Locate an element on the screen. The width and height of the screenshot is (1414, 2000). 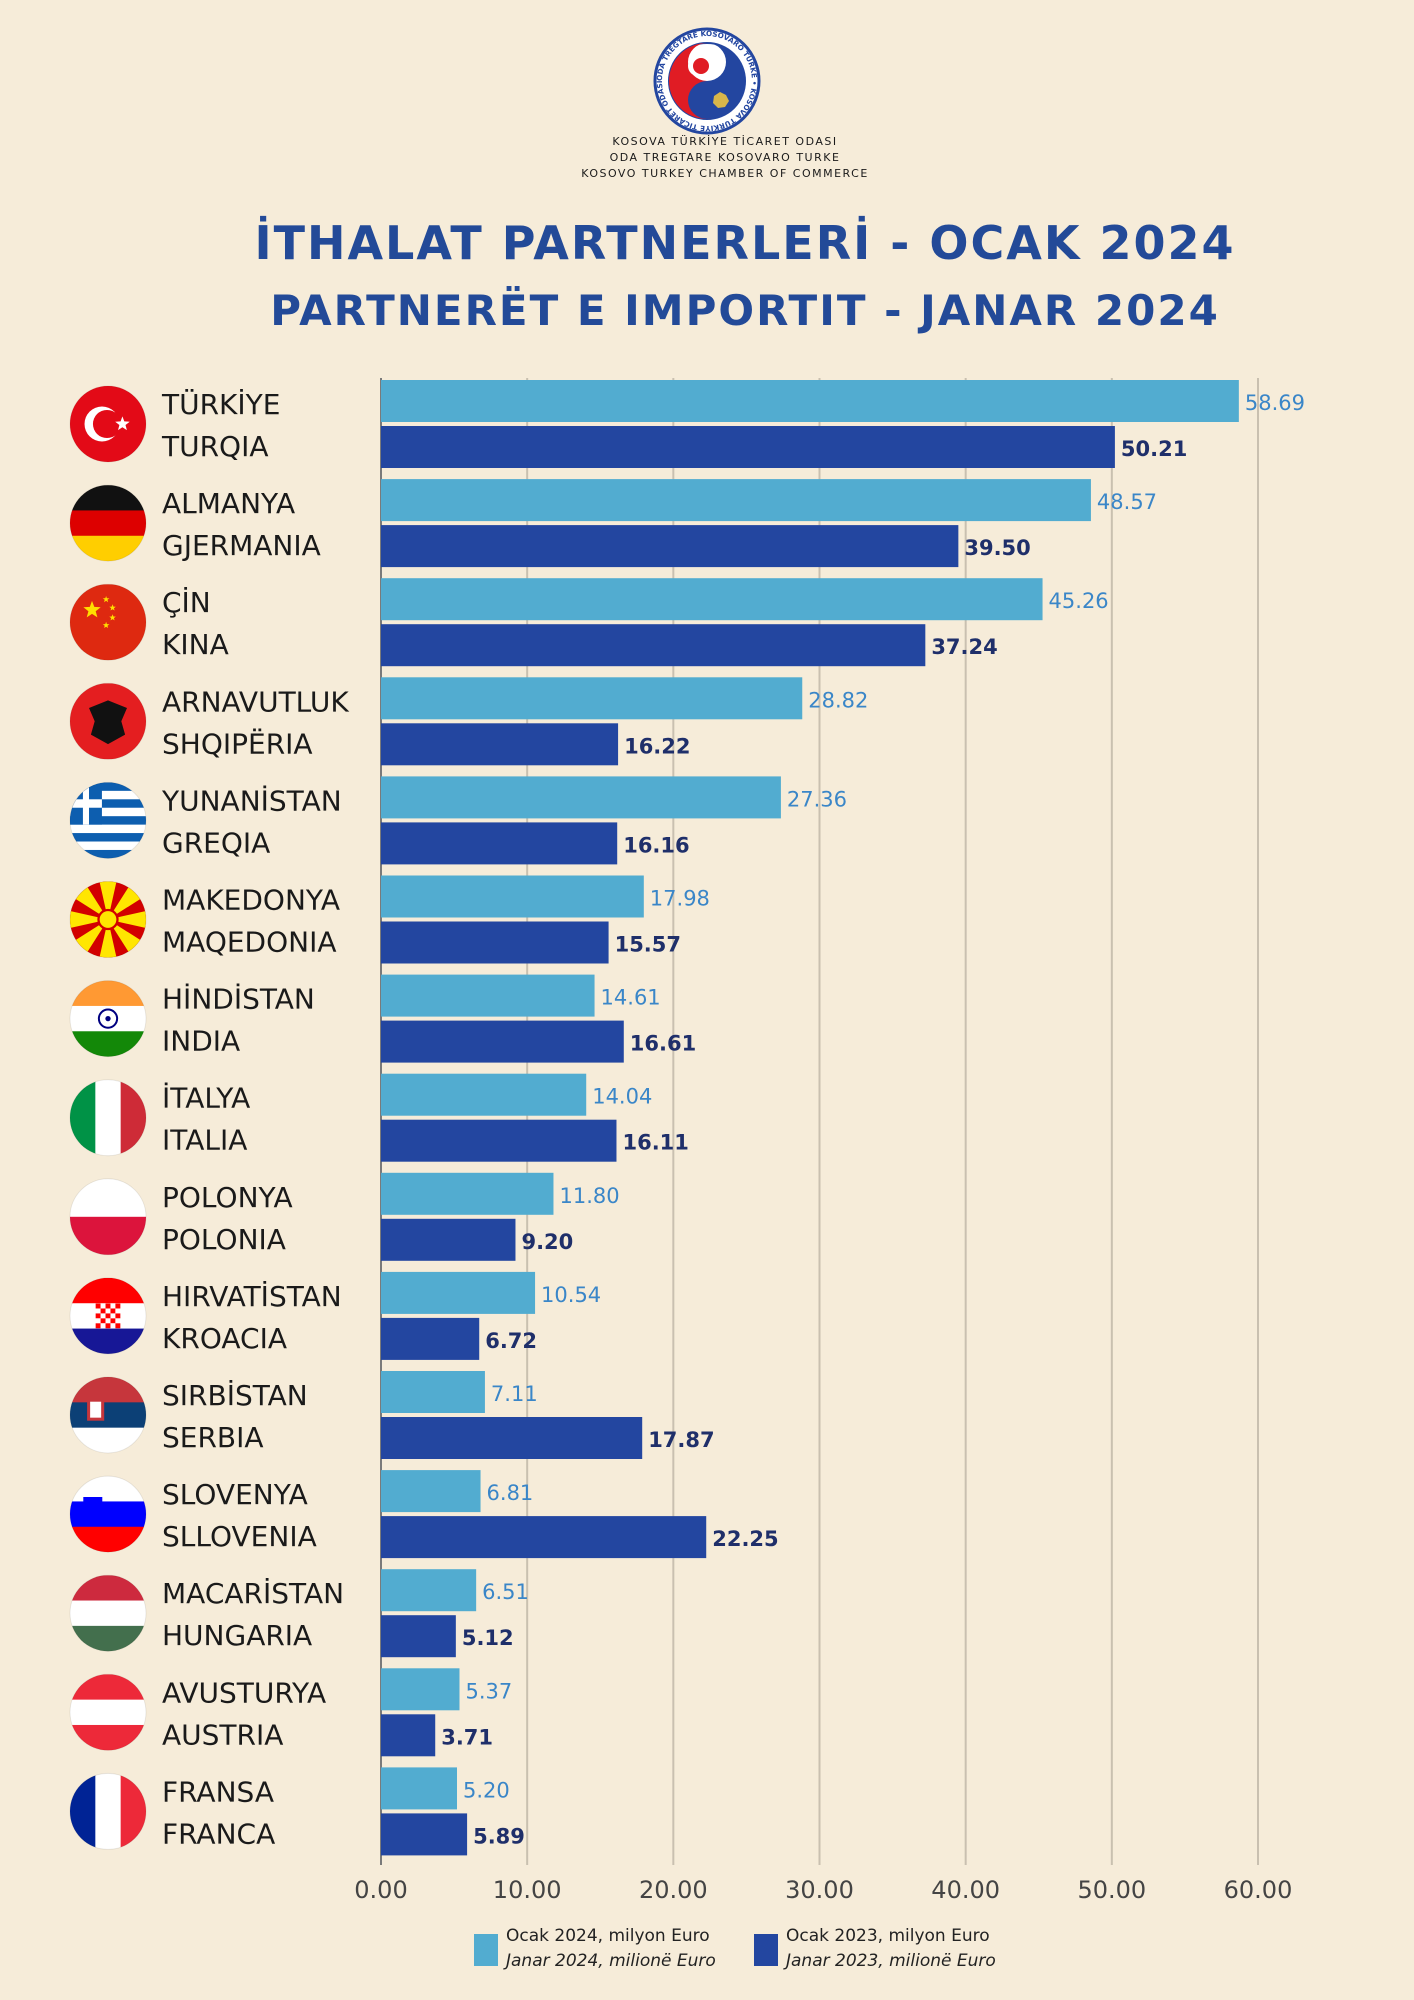
country-name-tr: SIRBİSTAN is located at coordinates (235, 1395).